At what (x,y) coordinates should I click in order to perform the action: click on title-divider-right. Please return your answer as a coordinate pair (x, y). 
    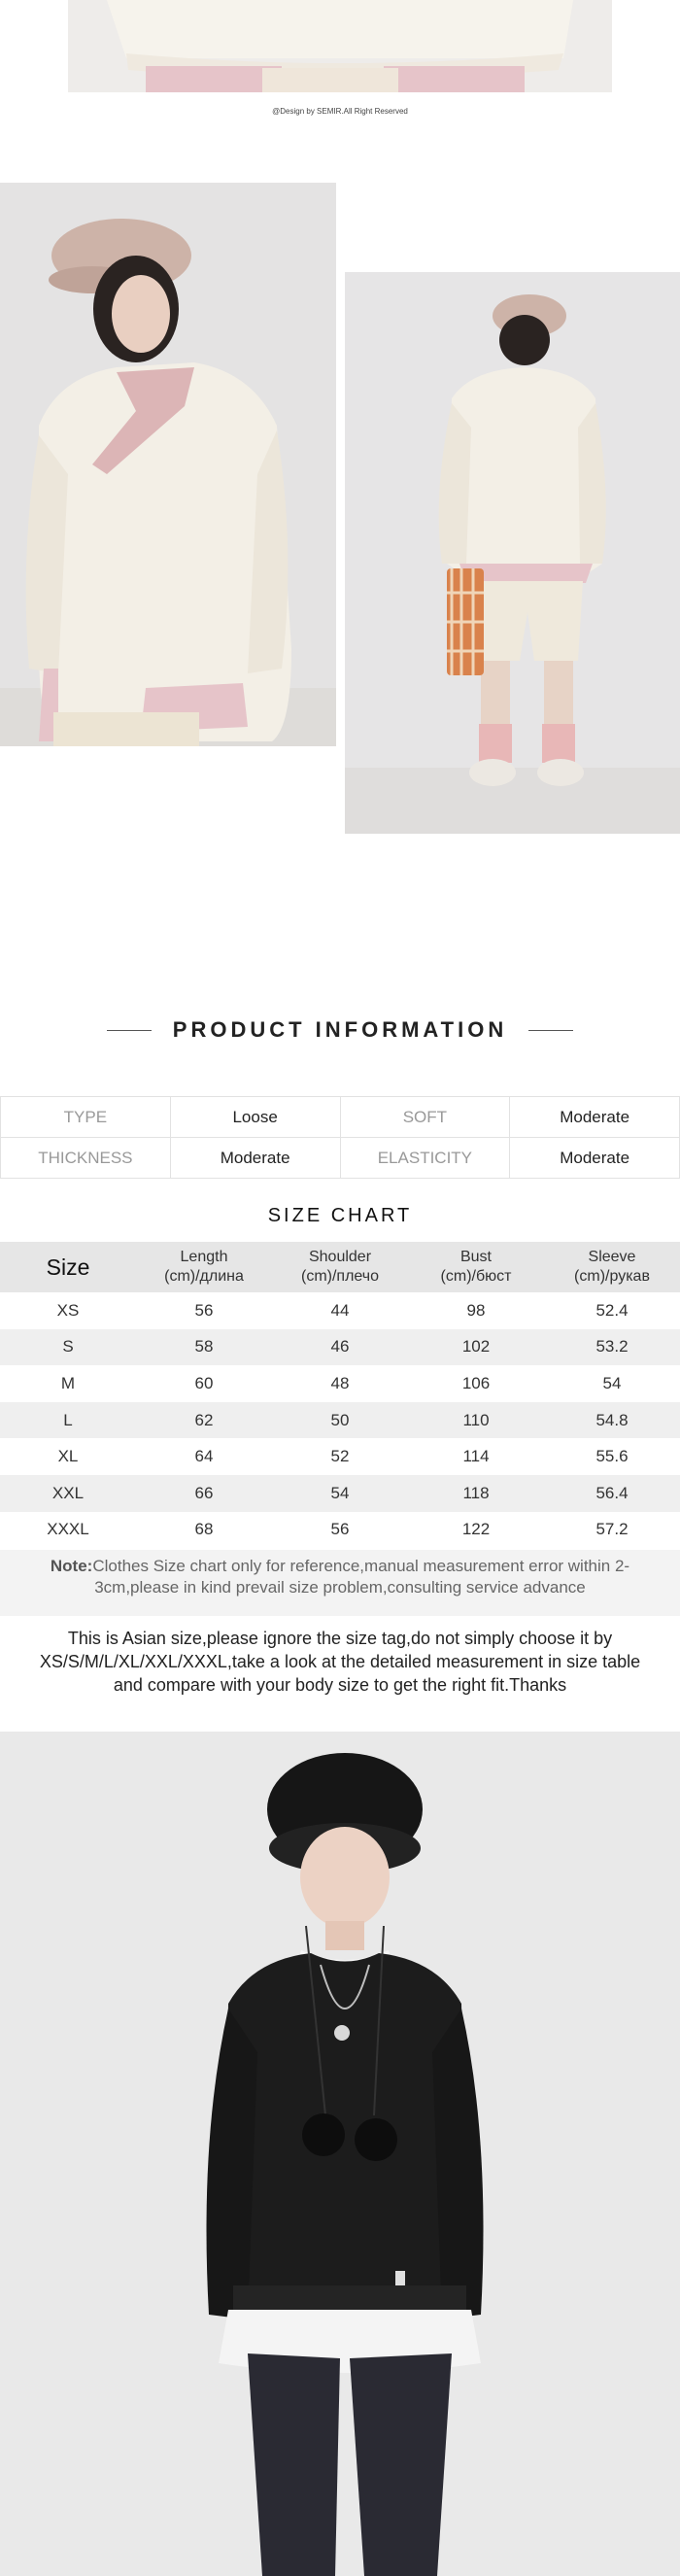
    Looking at the image, I should click on (551, 1030).